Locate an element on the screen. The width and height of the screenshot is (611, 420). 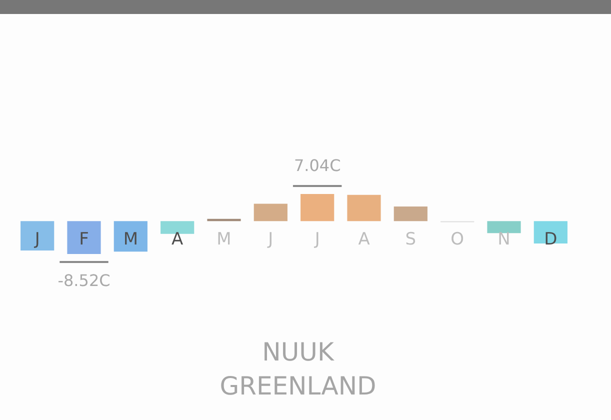
data-label: -8.52C is located at coordinates (84, 280).